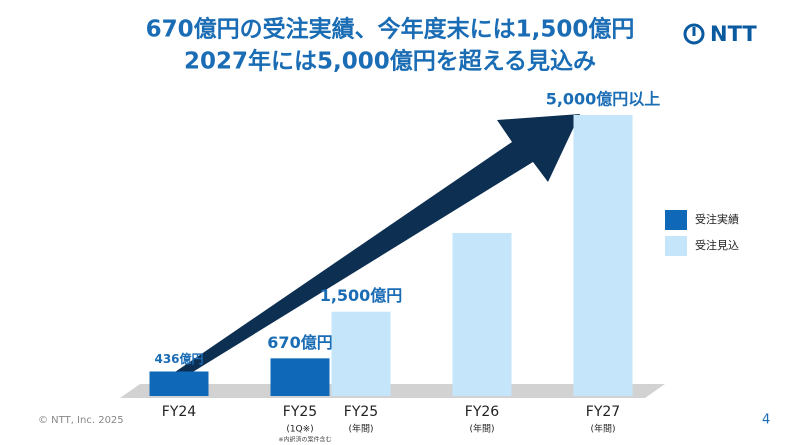 This screenshot has height=445, width=800. I want to click on x-tick-label: FY27, so click(603, 412).